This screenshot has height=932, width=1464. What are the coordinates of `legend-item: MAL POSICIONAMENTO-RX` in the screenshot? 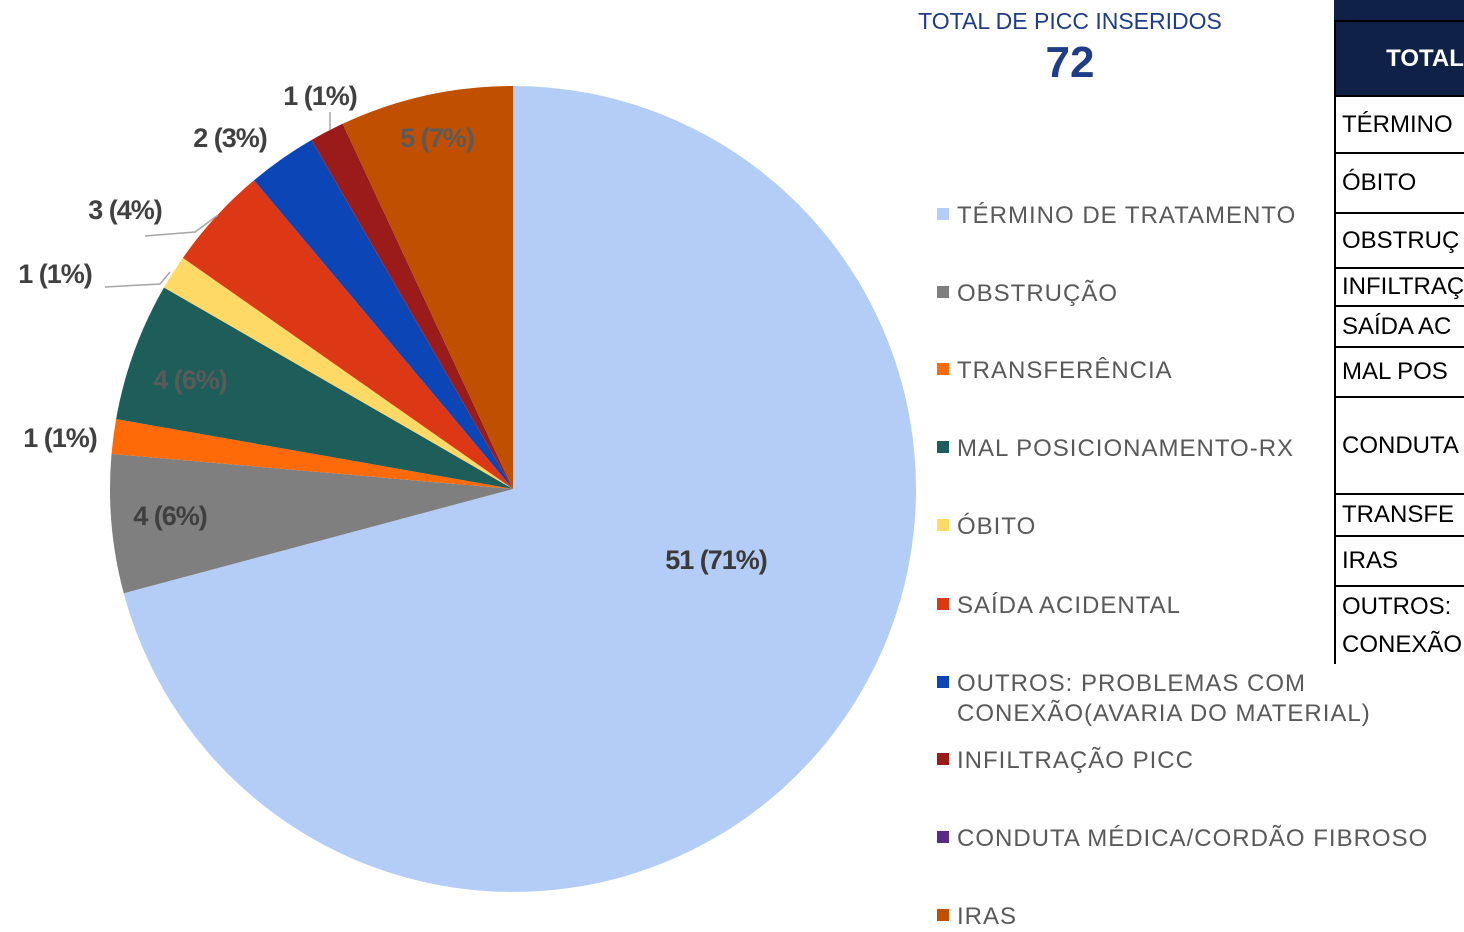 It's located at (1115, 449).